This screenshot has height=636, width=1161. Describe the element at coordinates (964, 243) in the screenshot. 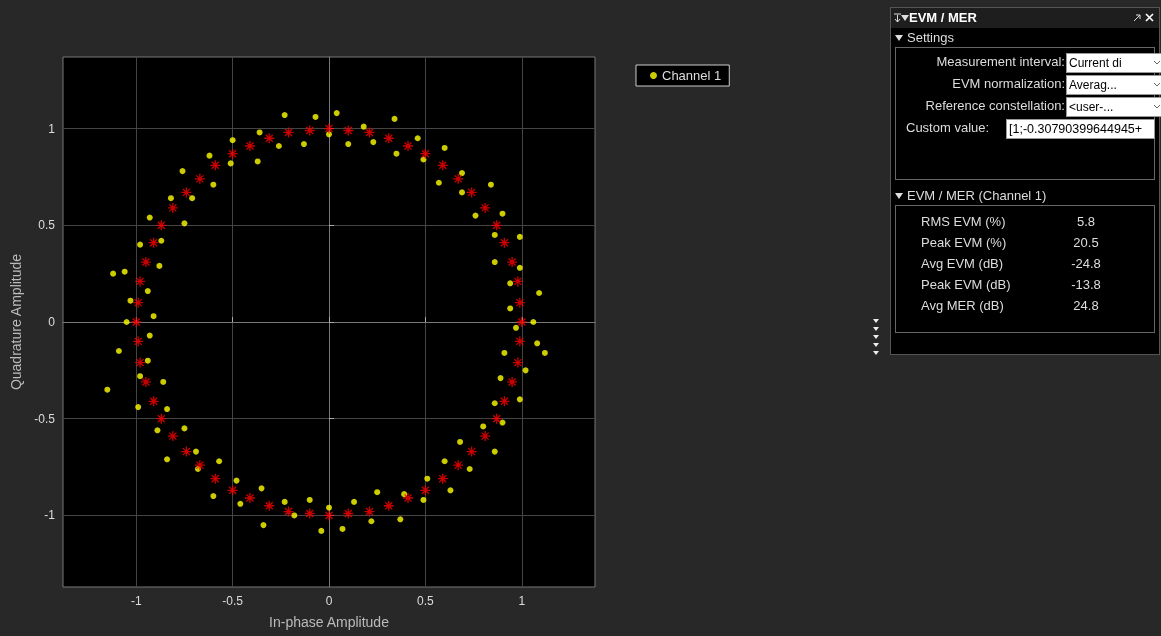

I see `category-label: Peak EVM (%)` at that location.